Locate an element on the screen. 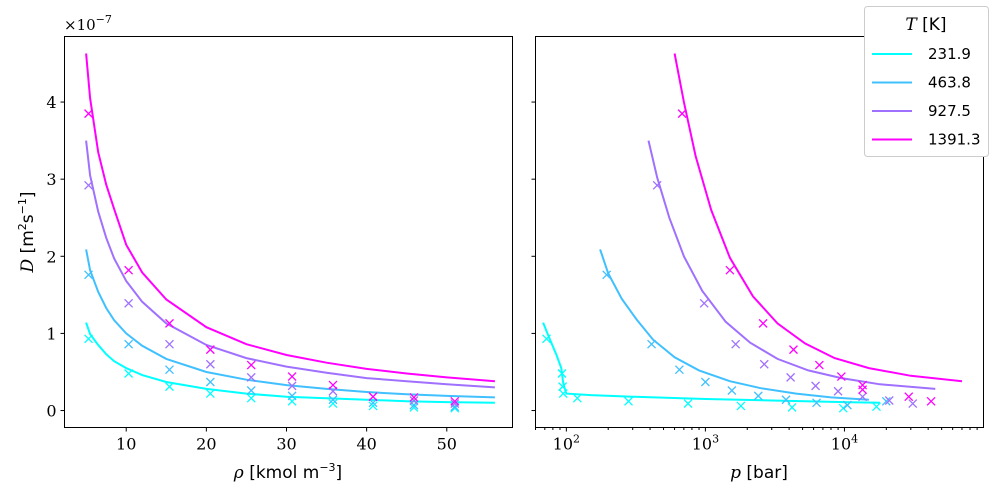 This screenshot has width=1000, height=500. right-x-tick-label: 10² is located at coordinates (566, 443).